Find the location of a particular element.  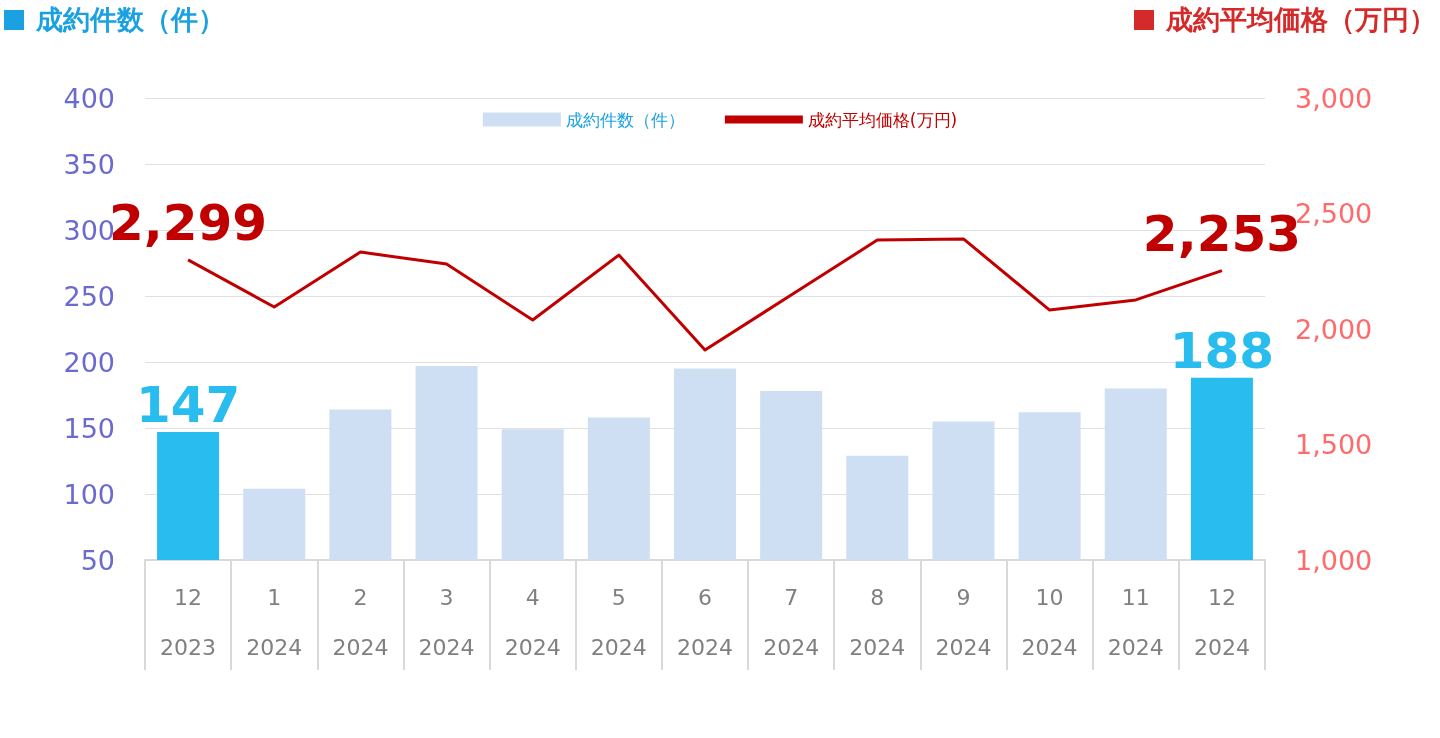

x-tick-label: 10 2024 is located at coordinates (1049, 622).